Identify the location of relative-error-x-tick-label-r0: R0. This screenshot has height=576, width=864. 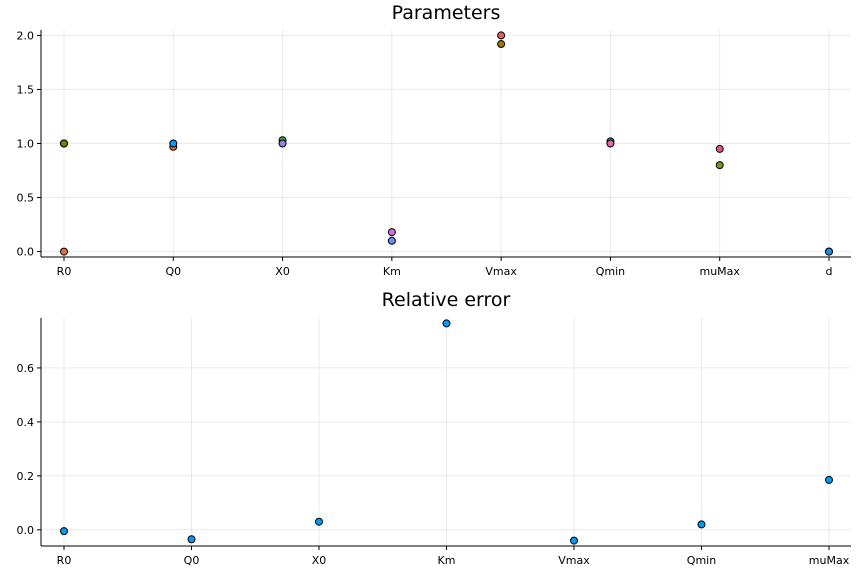
(64, 560).